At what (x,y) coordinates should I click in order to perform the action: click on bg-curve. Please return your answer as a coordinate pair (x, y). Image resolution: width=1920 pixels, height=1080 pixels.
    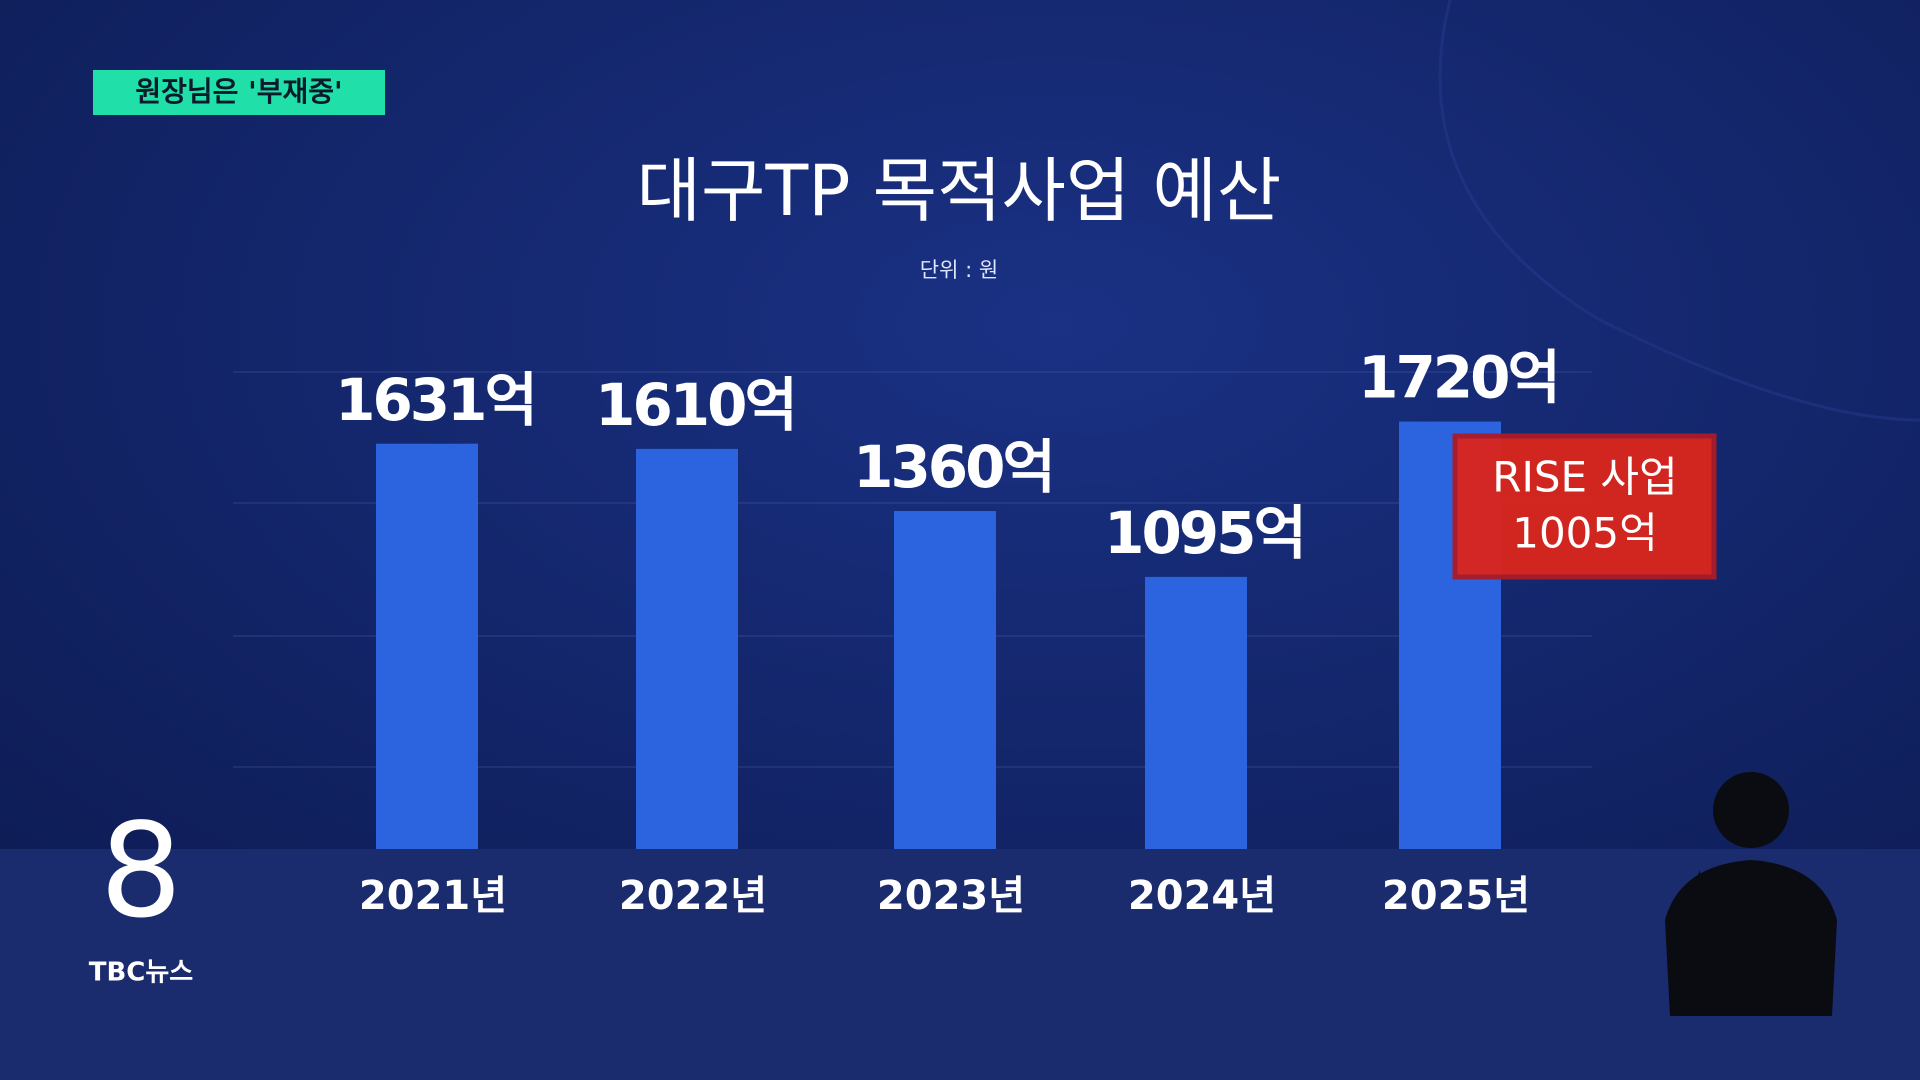
    Looking at the image, I should click on (1679, 211).